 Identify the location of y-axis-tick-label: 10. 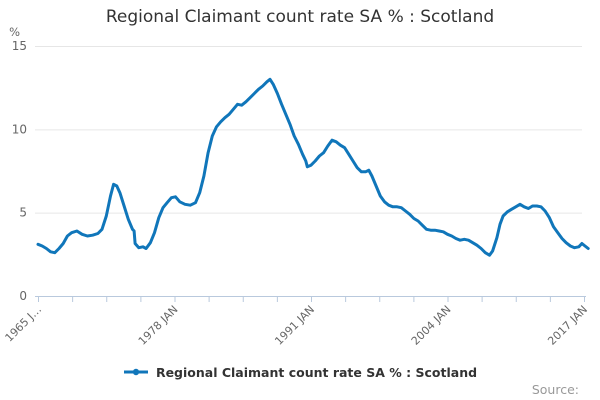
(19, 129).